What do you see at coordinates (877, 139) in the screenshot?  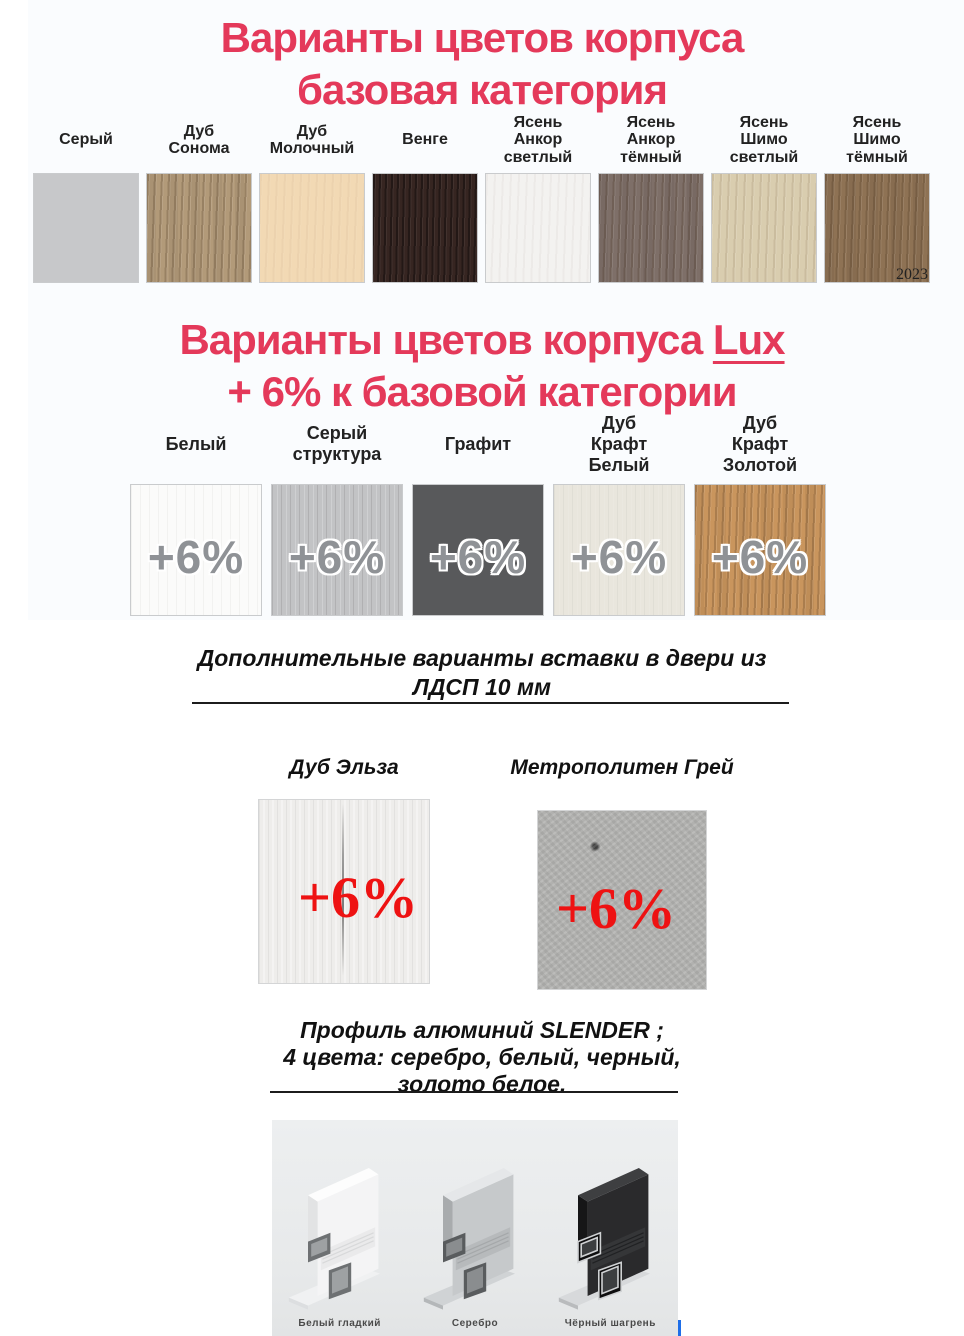 I see `swatch-label: Ясень Шимо тёмный` at bounding box center [877, 139].